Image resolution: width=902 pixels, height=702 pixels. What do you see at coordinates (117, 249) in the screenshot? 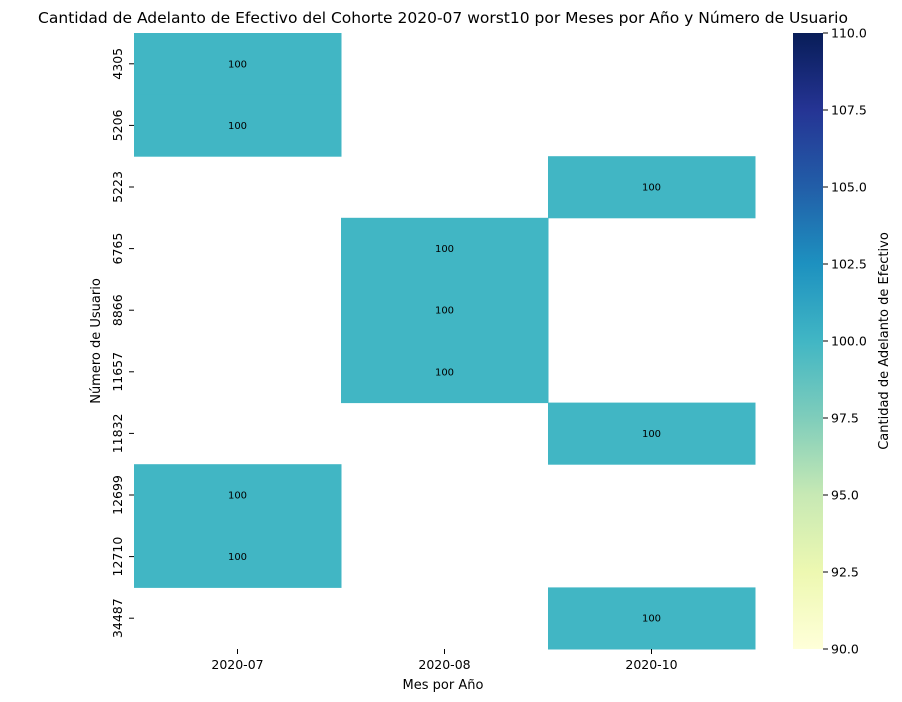
I see `y-tick-label: 6765` at bounding box center [117, 249].